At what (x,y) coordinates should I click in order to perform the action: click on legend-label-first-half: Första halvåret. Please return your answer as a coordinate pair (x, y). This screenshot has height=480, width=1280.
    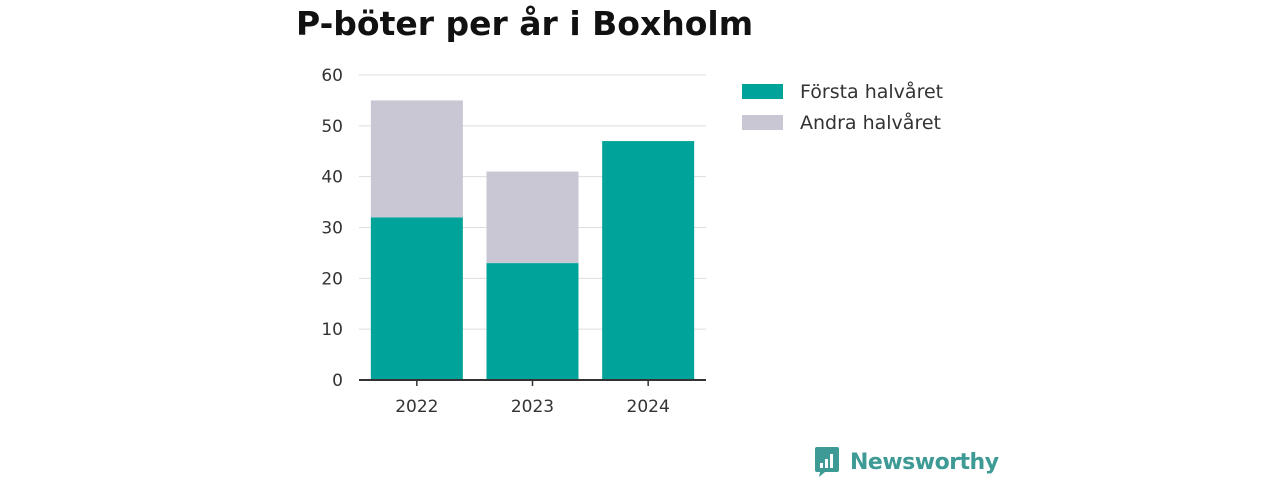
    Looking at the image, I should click on (872, 91).